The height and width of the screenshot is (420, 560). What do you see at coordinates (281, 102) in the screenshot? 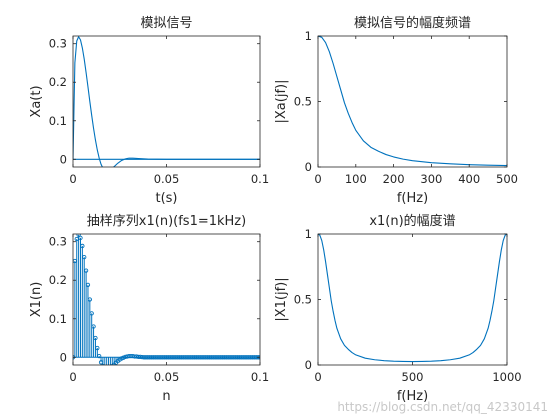
I see `y-axis-label: |Xa(jf)|` at bounding box center [281, 102].